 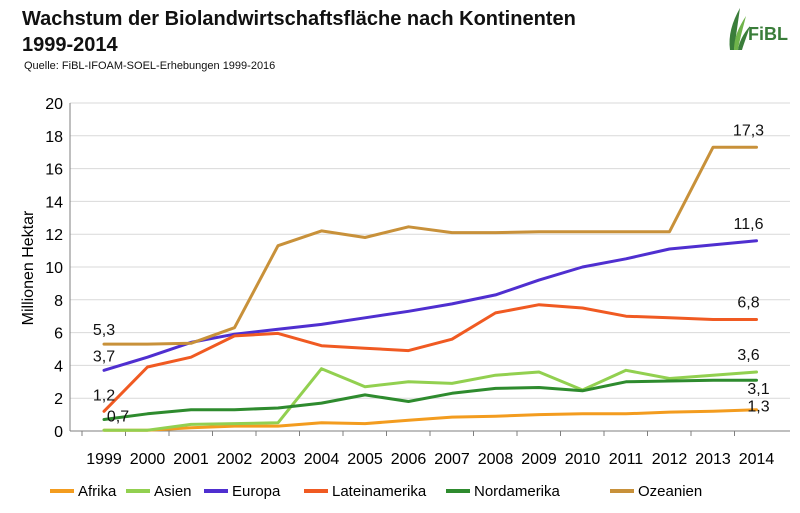 I want to click on y-tick-label: 2, so click(x=58, y=399).